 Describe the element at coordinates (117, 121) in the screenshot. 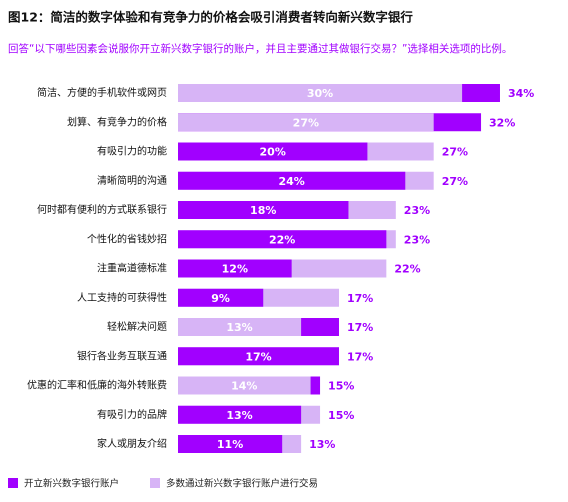

I see `category-label: 划算、有竞争力的价格` at that location.